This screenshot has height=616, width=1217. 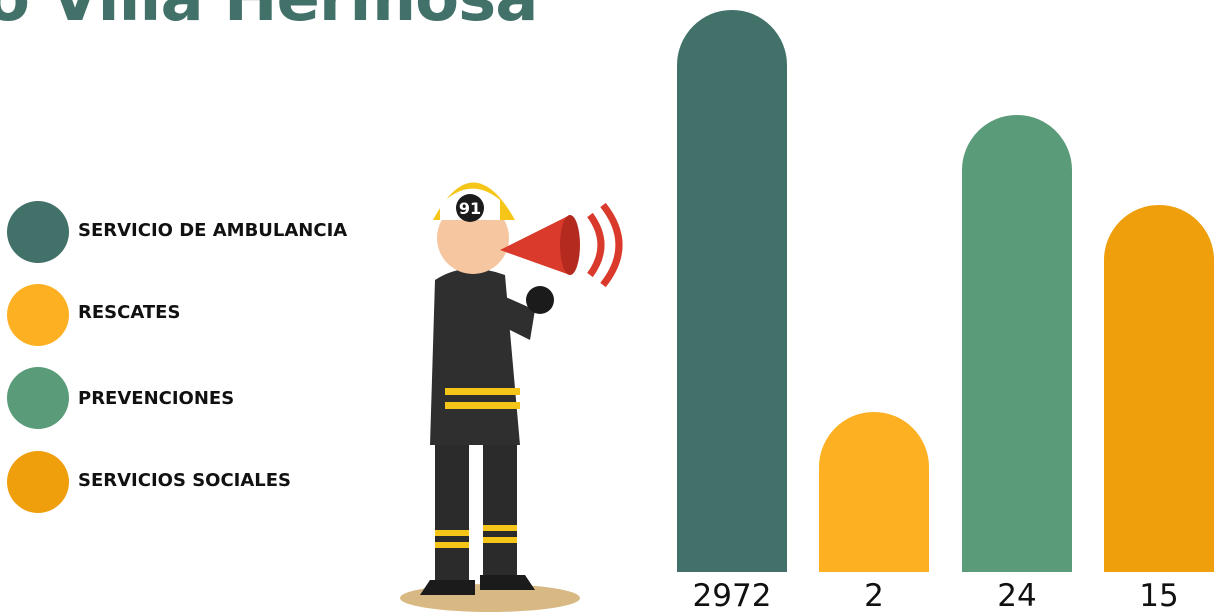 I want to click on legend-label: SERVICIOS SOCIALES, so click(x=185, y=480).